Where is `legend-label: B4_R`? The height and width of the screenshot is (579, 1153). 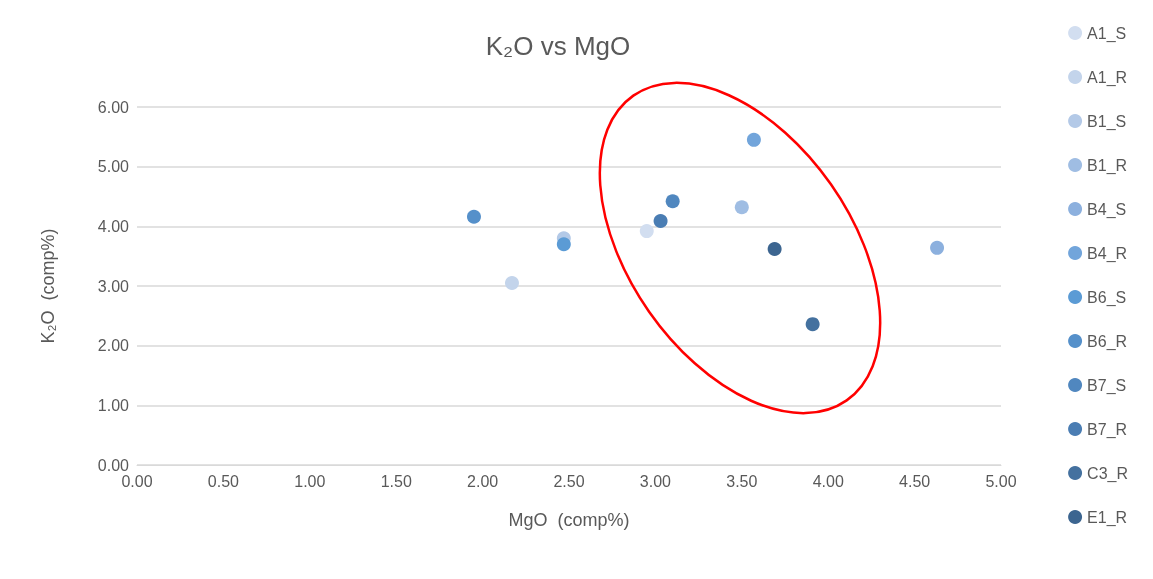
legend-label: B4_R is located at coordinates (1107, 253).